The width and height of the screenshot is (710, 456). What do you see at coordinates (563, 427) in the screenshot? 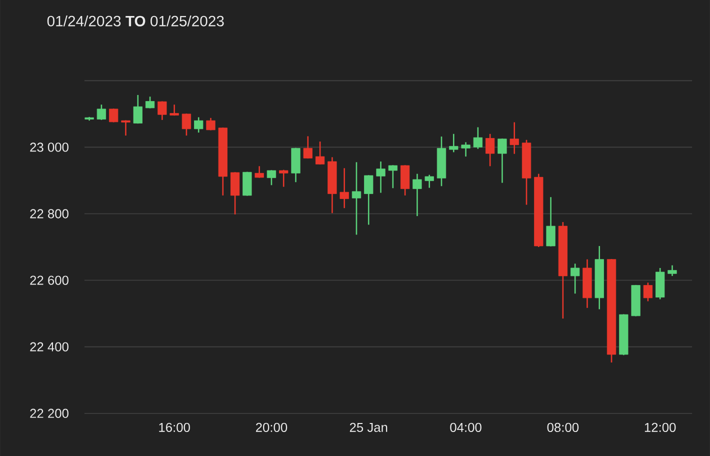
I see `x-tick-label: 08:00` at bounding box center [563, 427].